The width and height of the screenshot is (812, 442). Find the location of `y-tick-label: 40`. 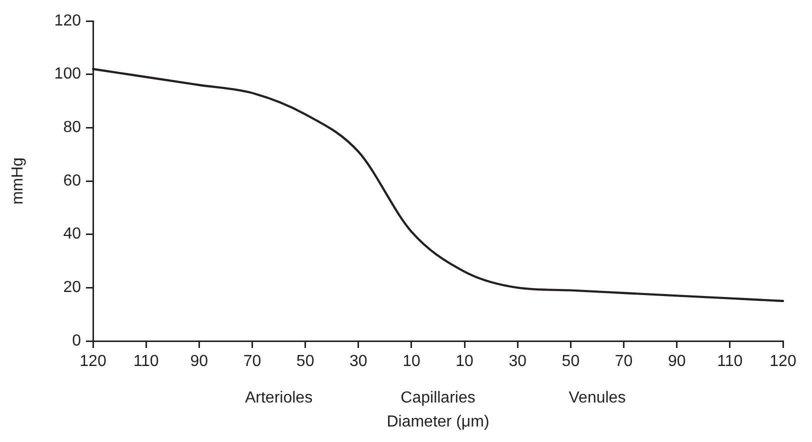

y-tick-label: 40 is located at coordinates (72, 234).